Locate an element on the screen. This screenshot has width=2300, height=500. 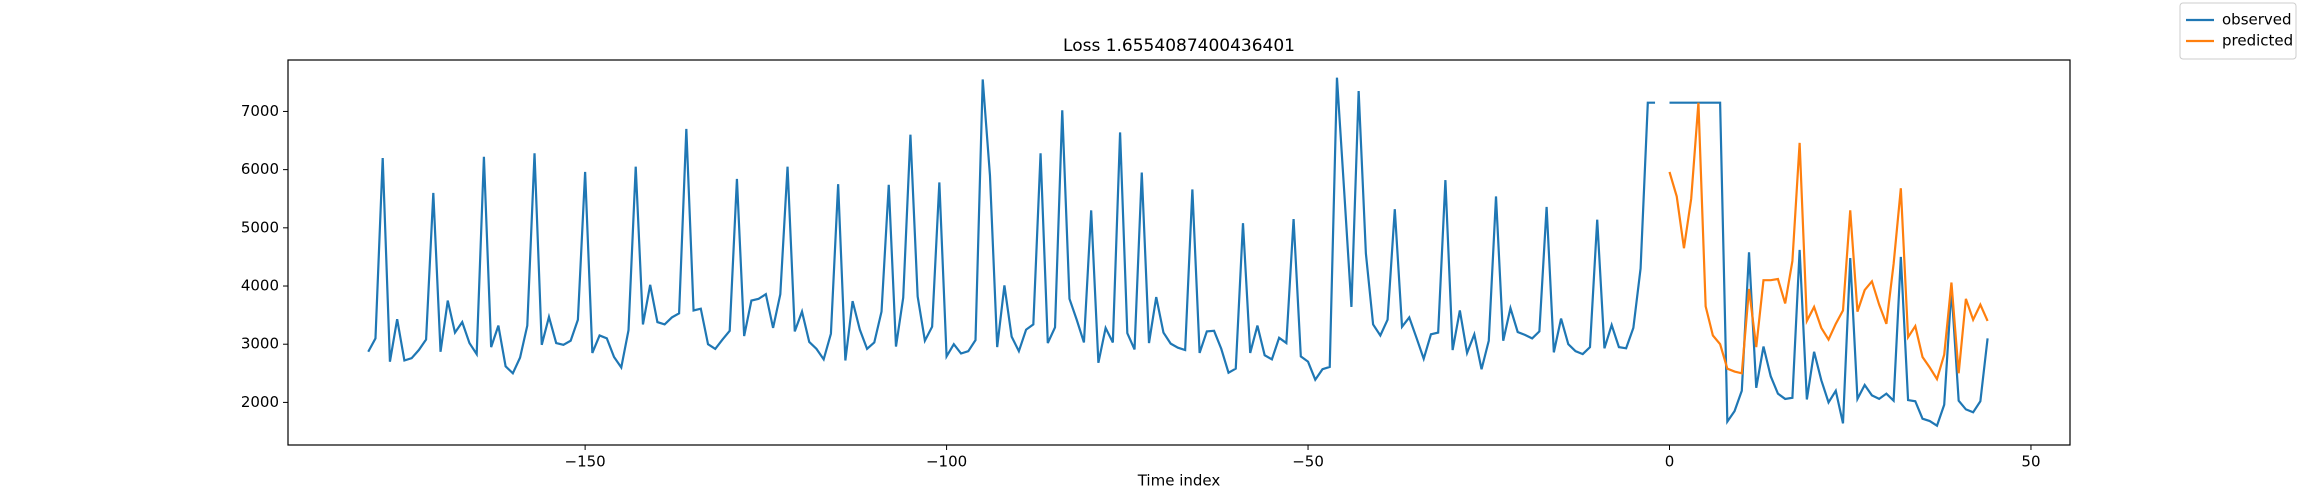
y-tick-label: 5000 is located at coordinates (260, 227).